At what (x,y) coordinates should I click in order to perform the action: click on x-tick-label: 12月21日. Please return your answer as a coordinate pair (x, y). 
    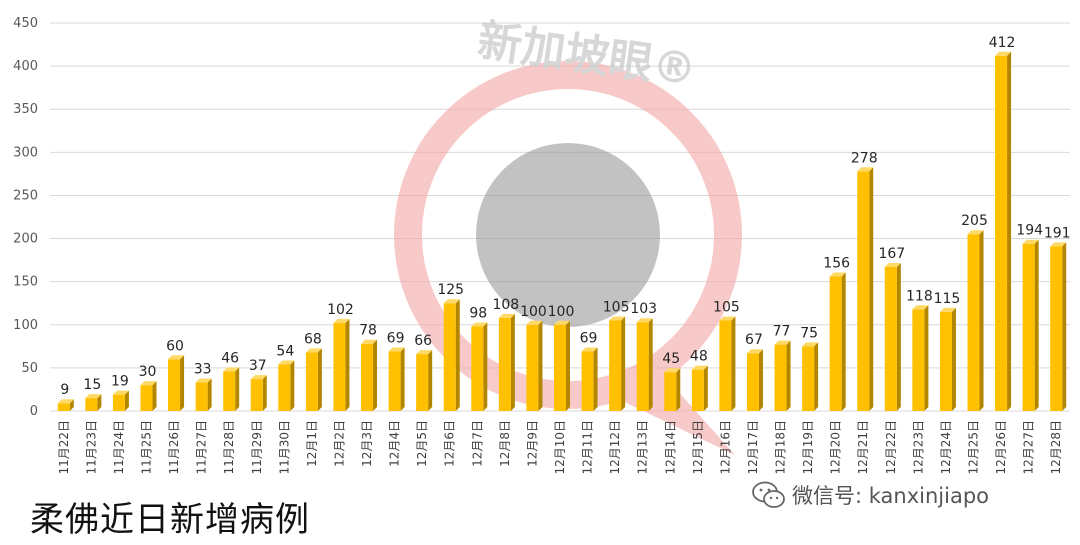
    Looking at the image, I should click on (863, 447).